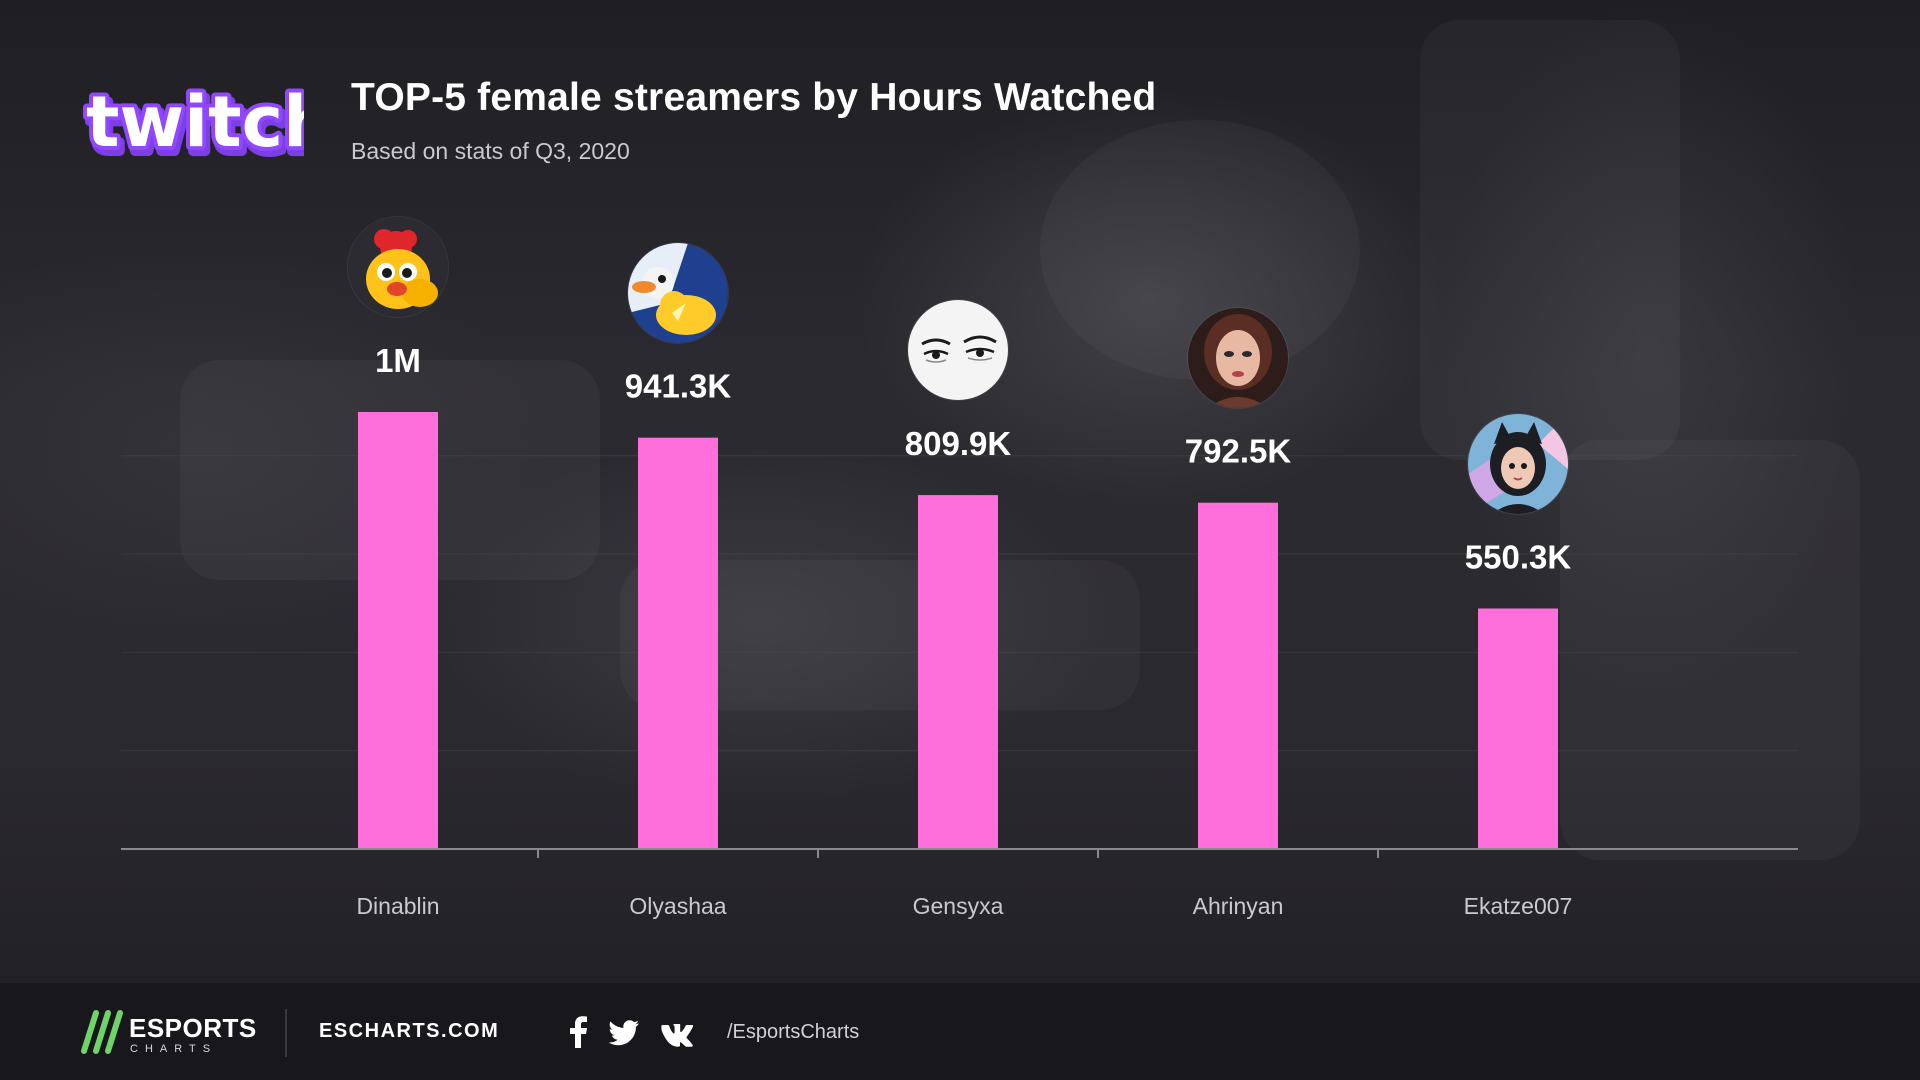 The image size is (1920, 1080). I want to click on duck-avatar-icon, so click(678, 292).